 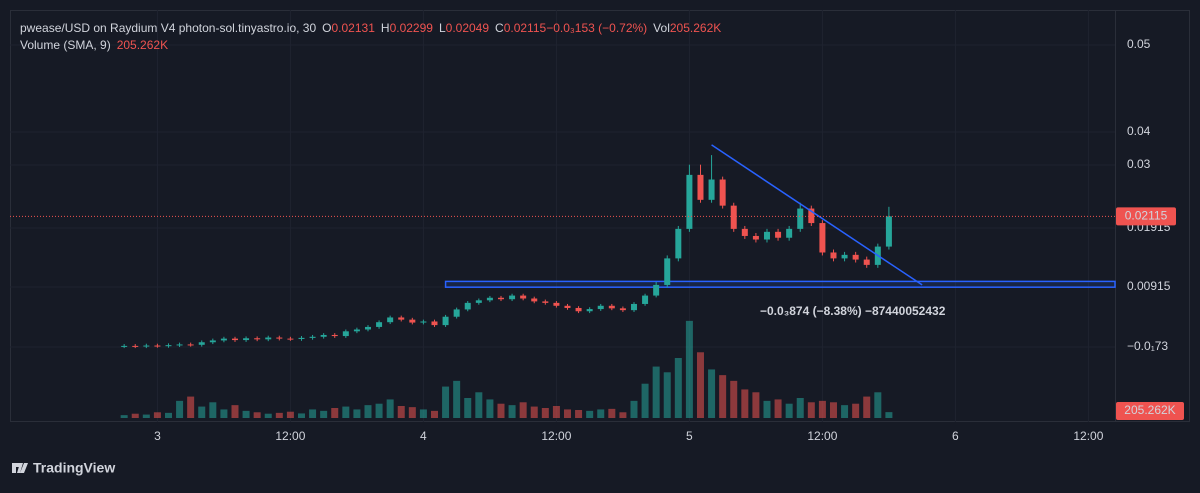 What do you see at coordinates (157, 436) in the screenshot?
I see `x-tick-label: 3` at bounding box center [157, 436].